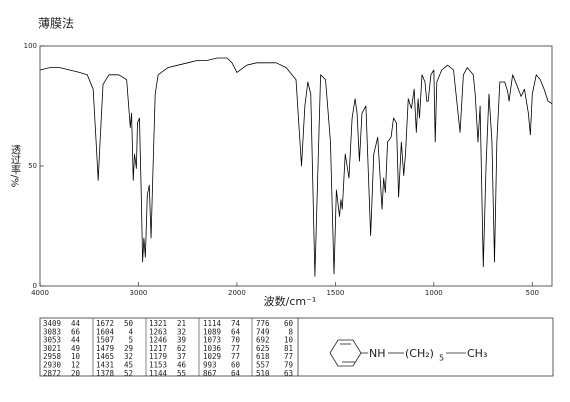 The image size is (570, 402). What do you see at coordinates (434, 293) in the screenshot?
I see `x-tick-label: 1000` at bounding box center [434, 293].